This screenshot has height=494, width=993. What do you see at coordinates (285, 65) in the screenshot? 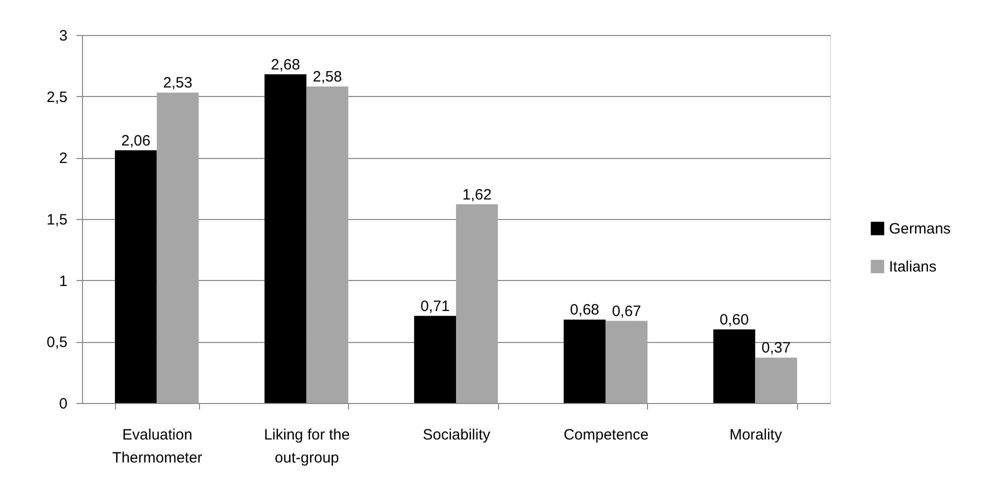
I see `data-label: 2,68` at bounding box center [285, 65].